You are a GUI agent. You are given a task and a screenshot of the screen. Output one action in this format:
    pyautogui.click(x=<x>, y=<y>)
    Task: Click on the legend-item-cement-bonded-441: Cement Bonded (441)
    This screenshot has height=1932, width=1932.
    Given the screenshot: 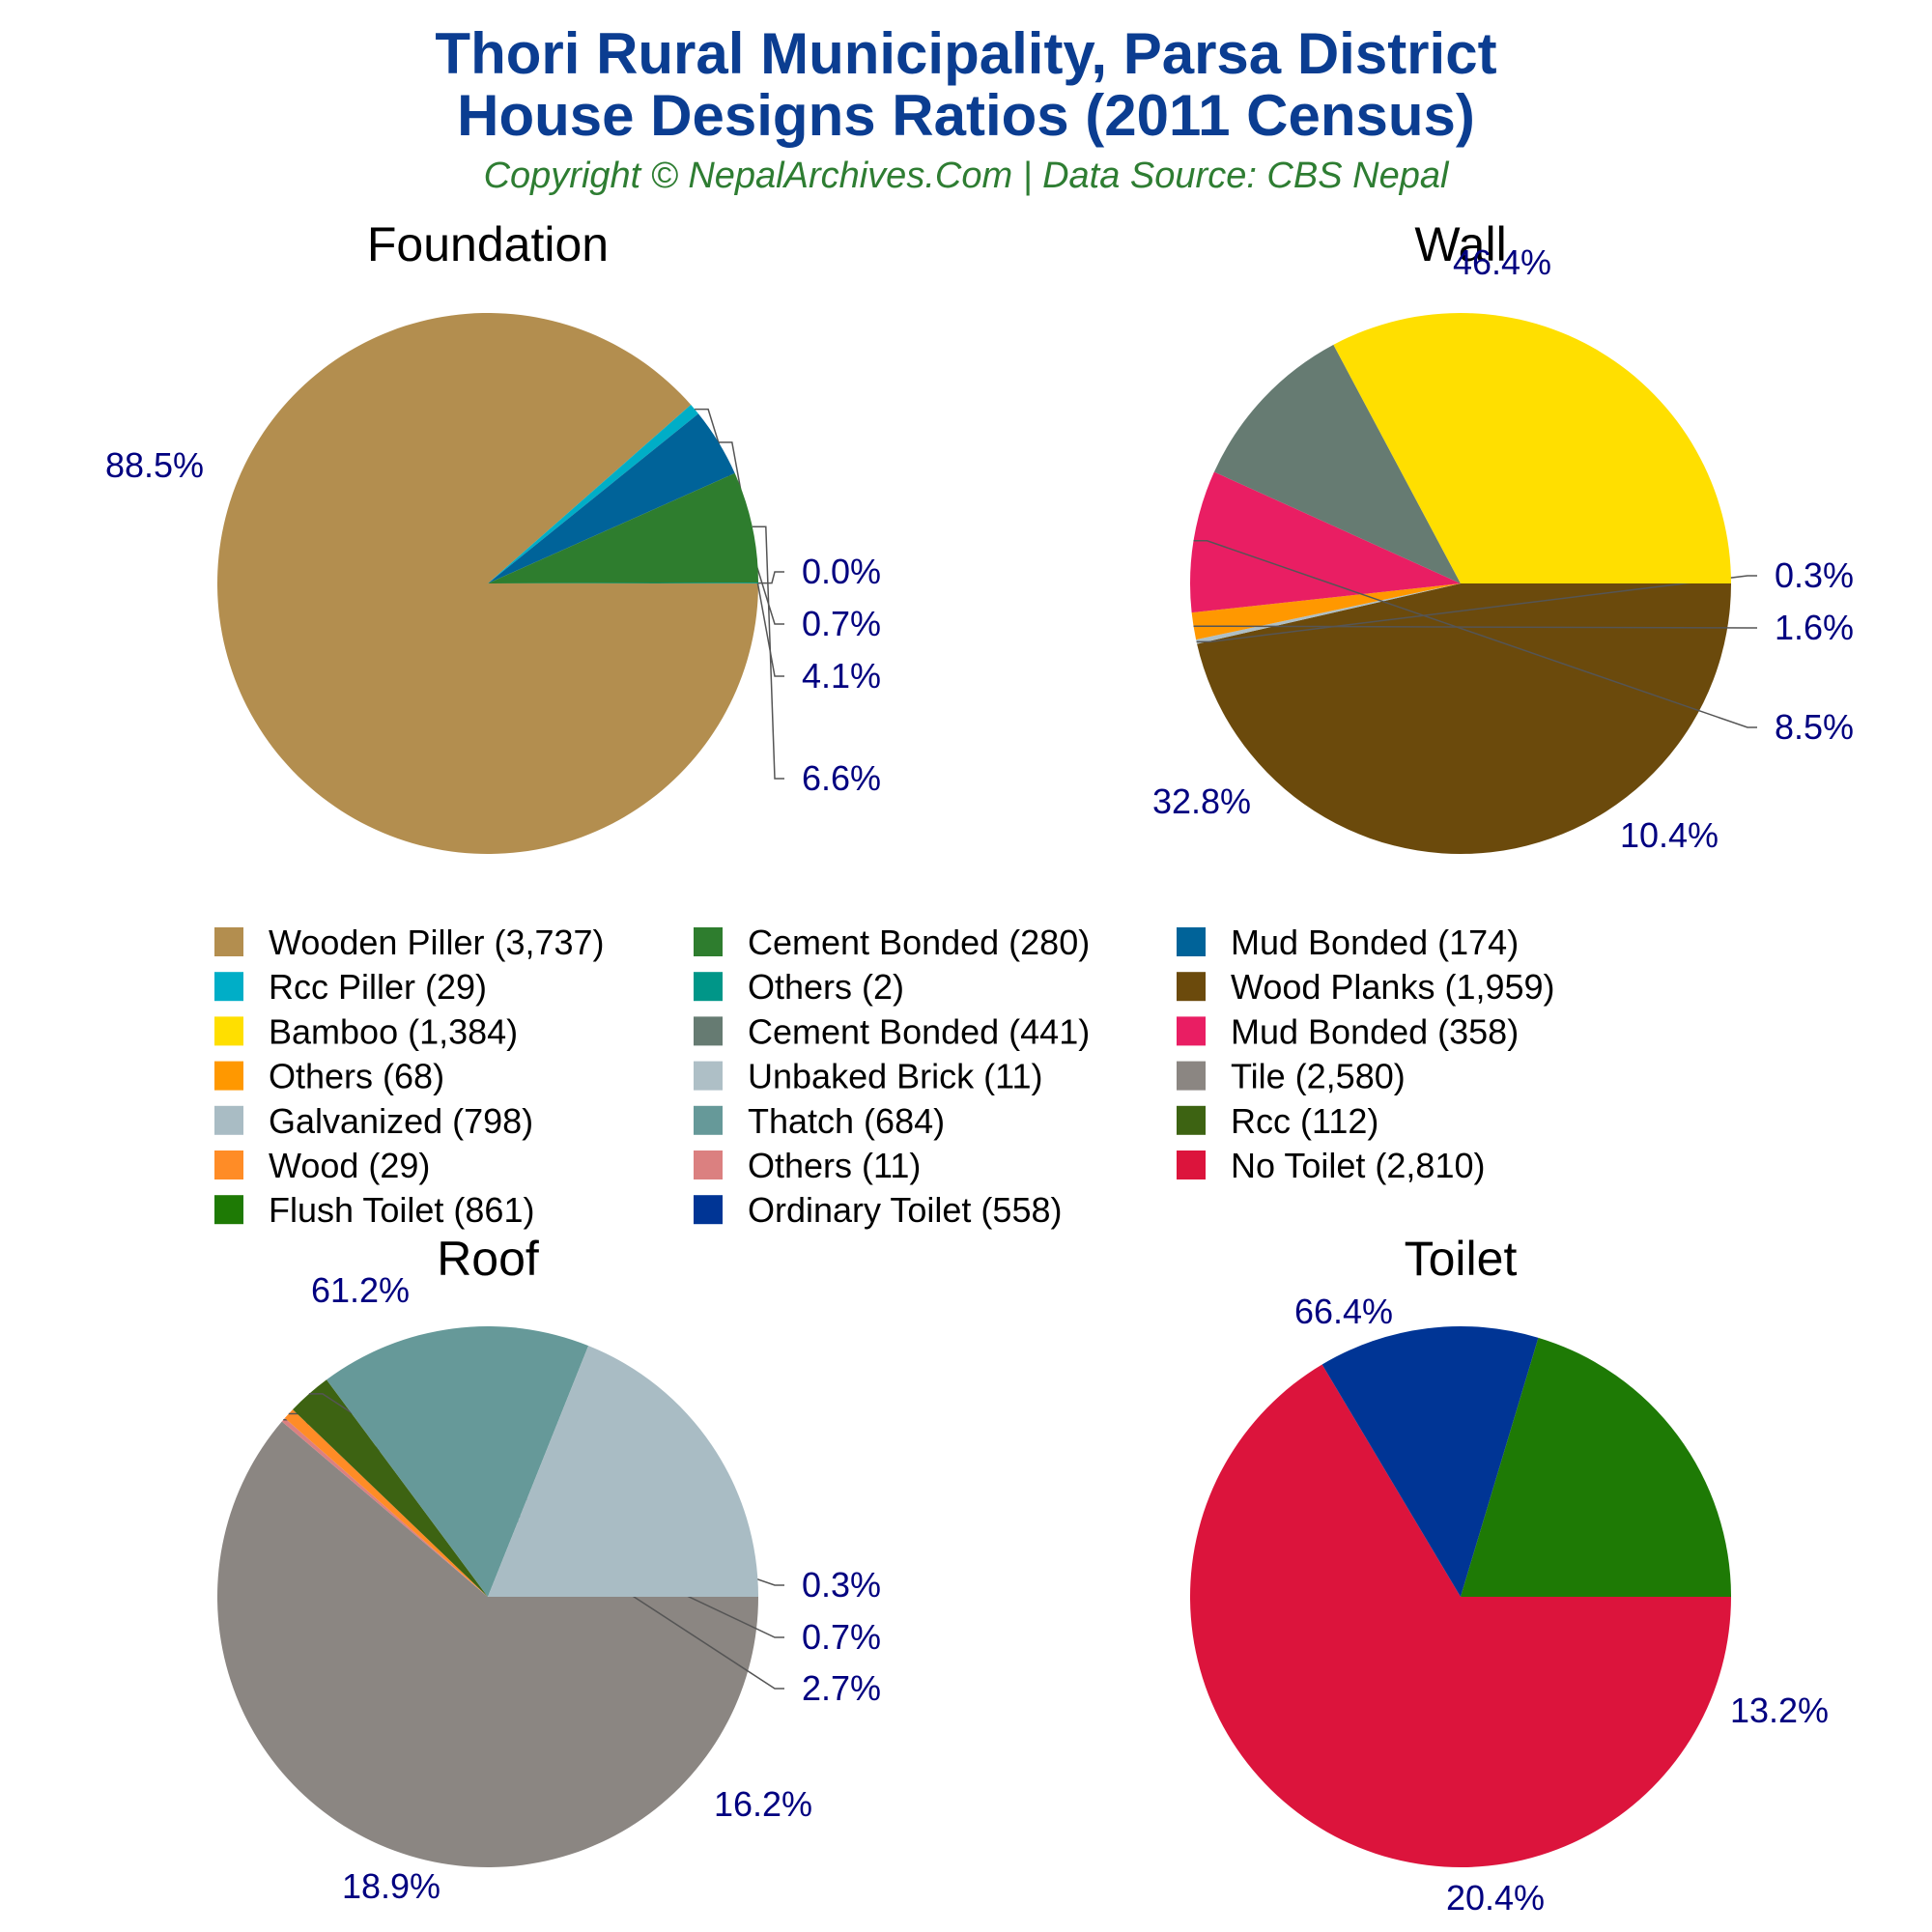 What is the action you would take?
    pyautogui.click(x=892, y=1031)
    